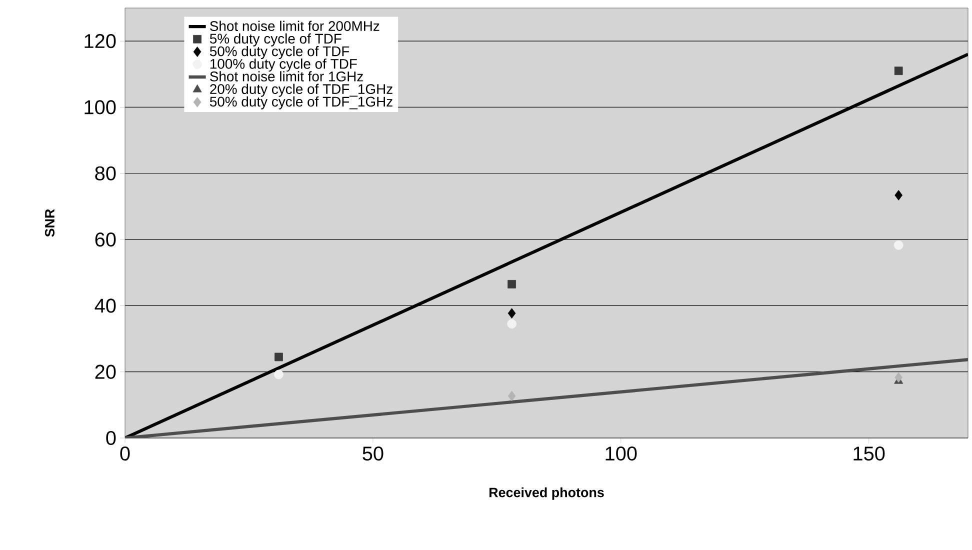 The height and width of the screenshot is (550, 972). Describe the element at coordinates (621, 453) in the screenshot. I see `x-tick-label: 100` at that location.